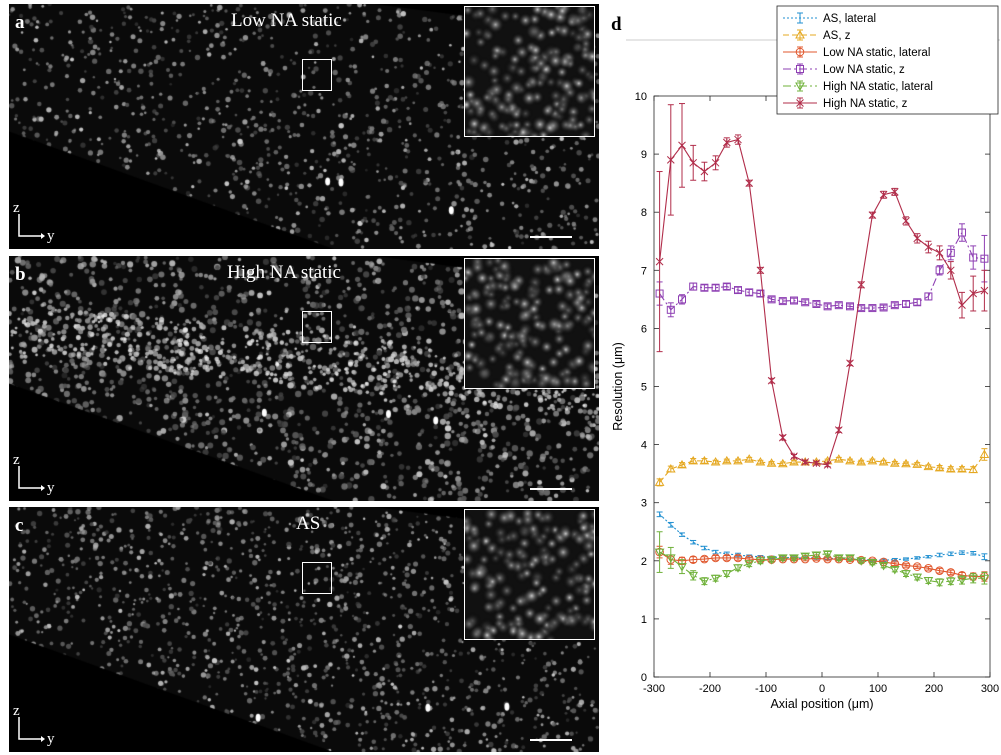 This screenshot has height=755, width=1001. I want to click on axis-z-label: z, so click(16, 460).